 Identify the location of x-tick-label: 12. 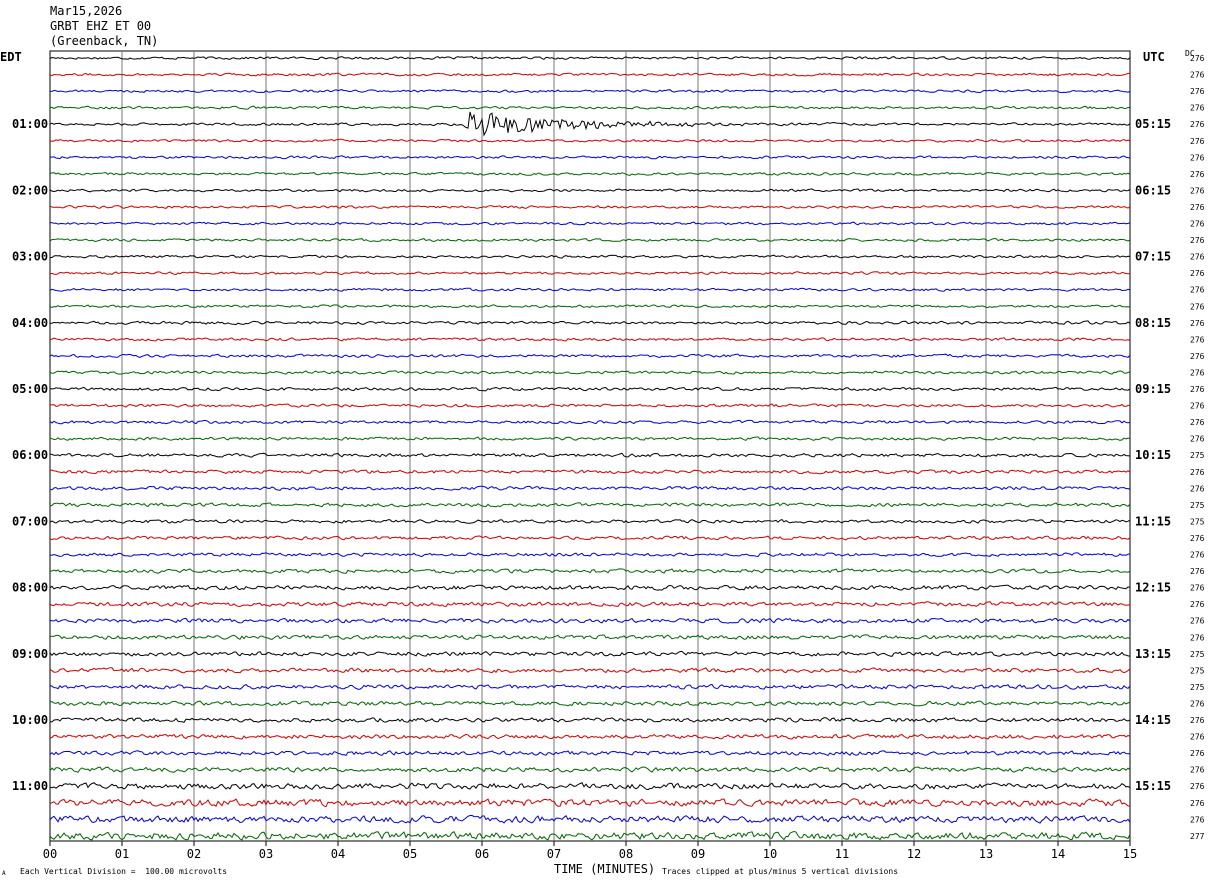
(914, 854).